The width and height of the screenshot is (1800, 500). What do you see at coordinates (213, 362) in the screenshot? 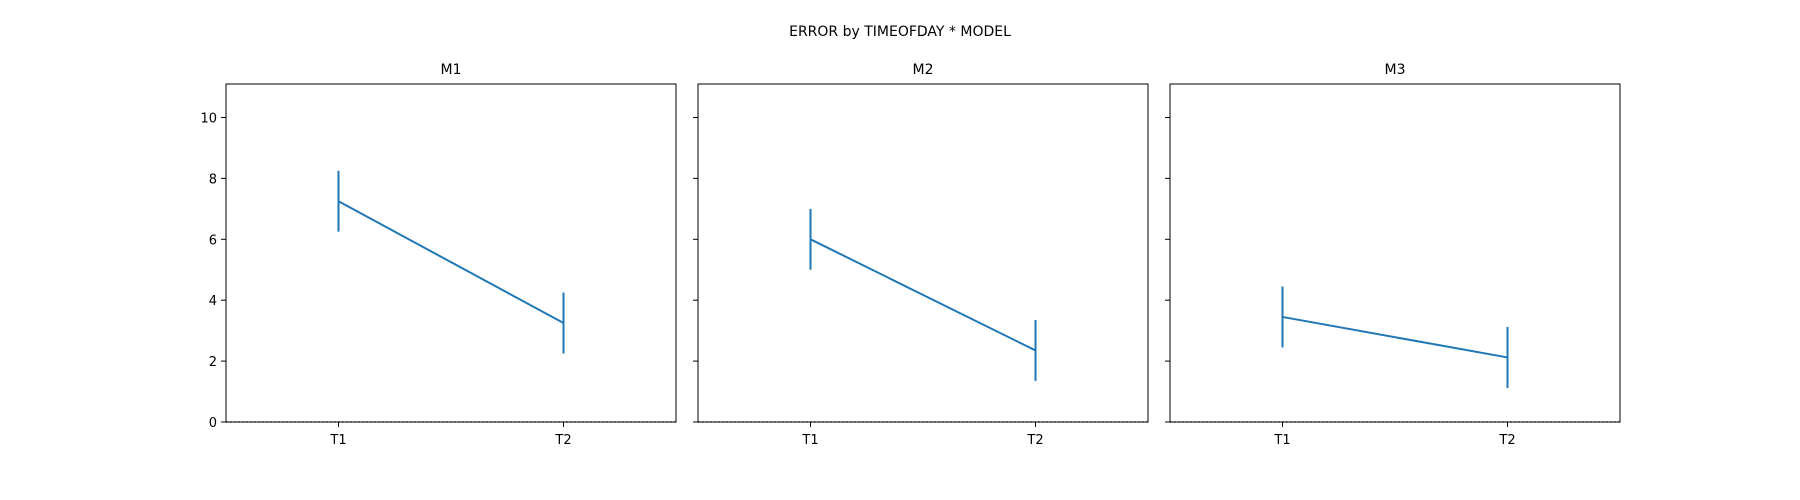
I see `y-tick-label: 2` at bounding box center [213, 362].